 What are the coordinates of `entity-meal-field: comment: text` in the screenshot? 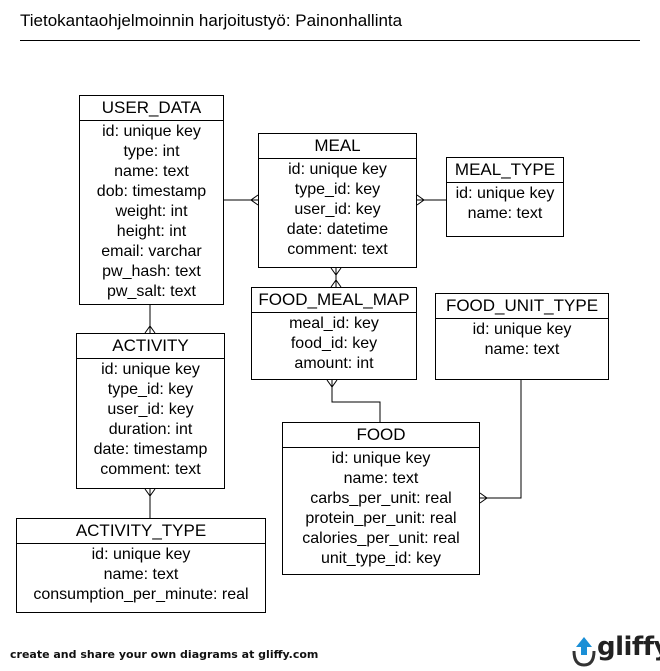 It's located at (337, 249).